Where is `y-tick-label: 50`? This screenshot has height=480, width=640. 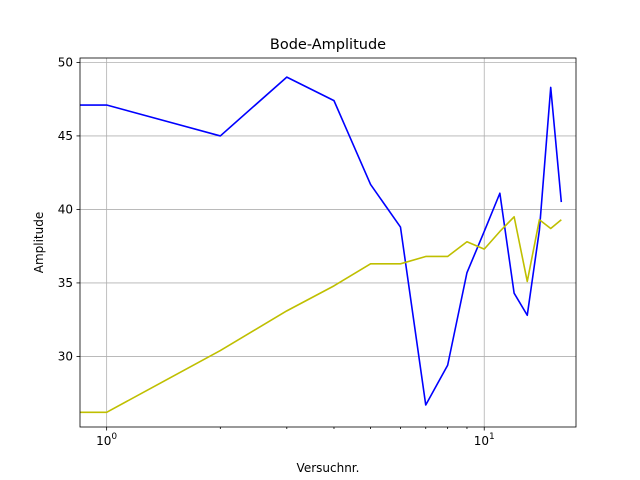
y-tick-label: 50 is located at coordinates (65, 63).